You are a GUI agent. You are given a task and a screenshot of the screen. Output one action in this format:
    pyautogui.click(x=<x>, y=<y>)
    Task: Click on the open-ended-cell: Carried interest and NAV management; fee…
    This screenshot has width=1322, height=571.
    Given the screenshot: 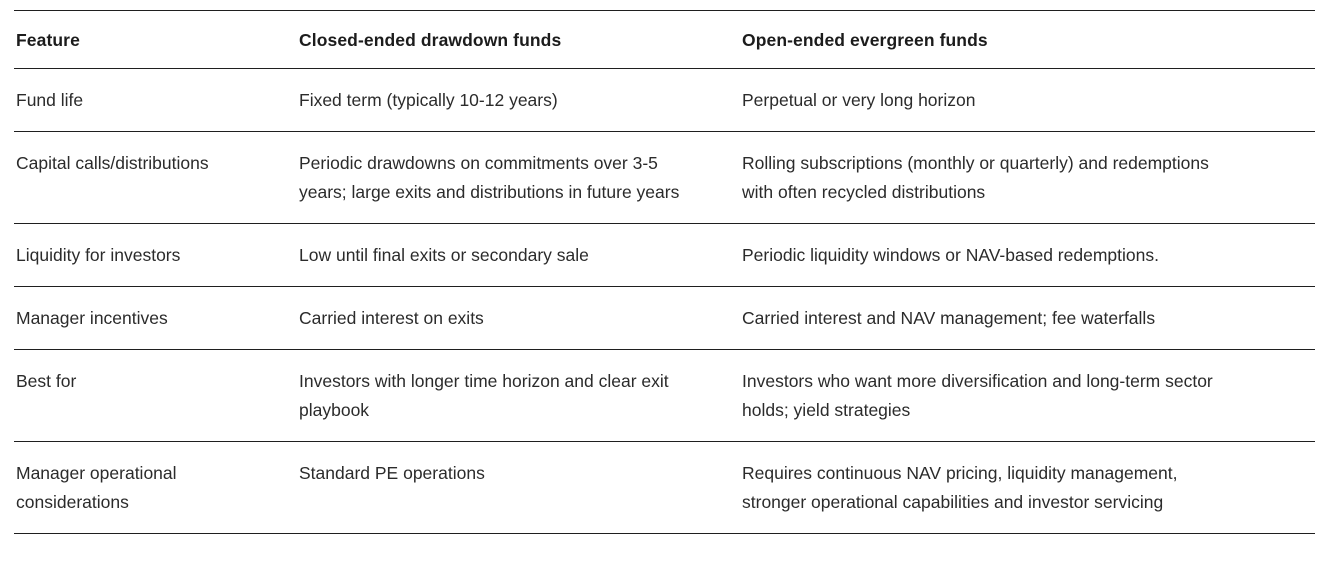 What is the action you would take?
    pyautogui.click(x=1027, y=318)
    